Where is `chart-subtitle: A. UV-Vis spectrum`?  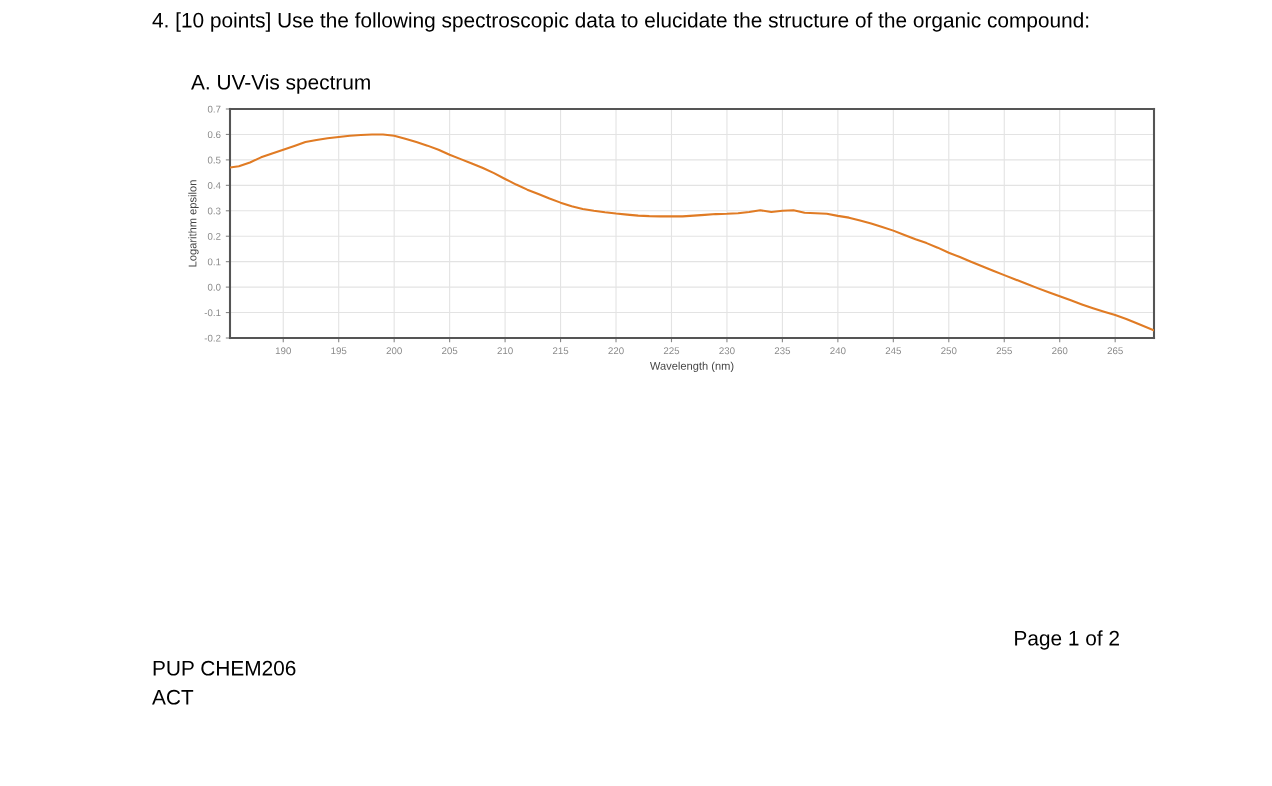
chart-subtitle: A. UV-Vis spectrum is located at coordinates (280, 84).